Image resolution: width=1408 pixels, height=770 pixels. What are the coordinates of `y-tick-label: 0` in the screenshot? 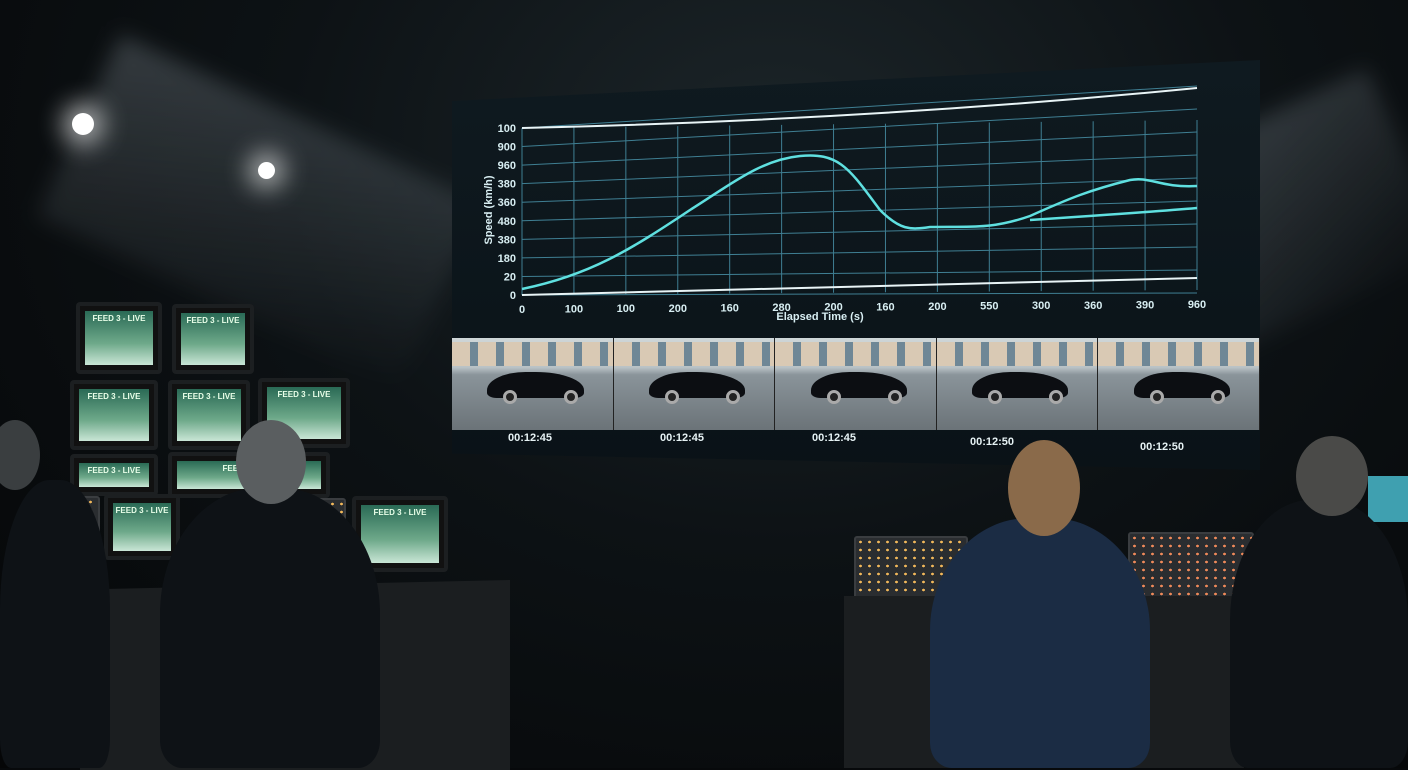 It's located at (513, 296).